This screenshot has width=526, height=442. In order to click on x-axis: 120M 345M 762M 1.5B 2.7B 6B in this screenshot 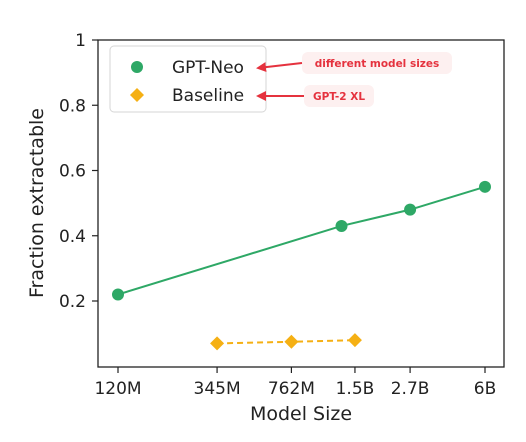, I will do `click(295, 383)`.